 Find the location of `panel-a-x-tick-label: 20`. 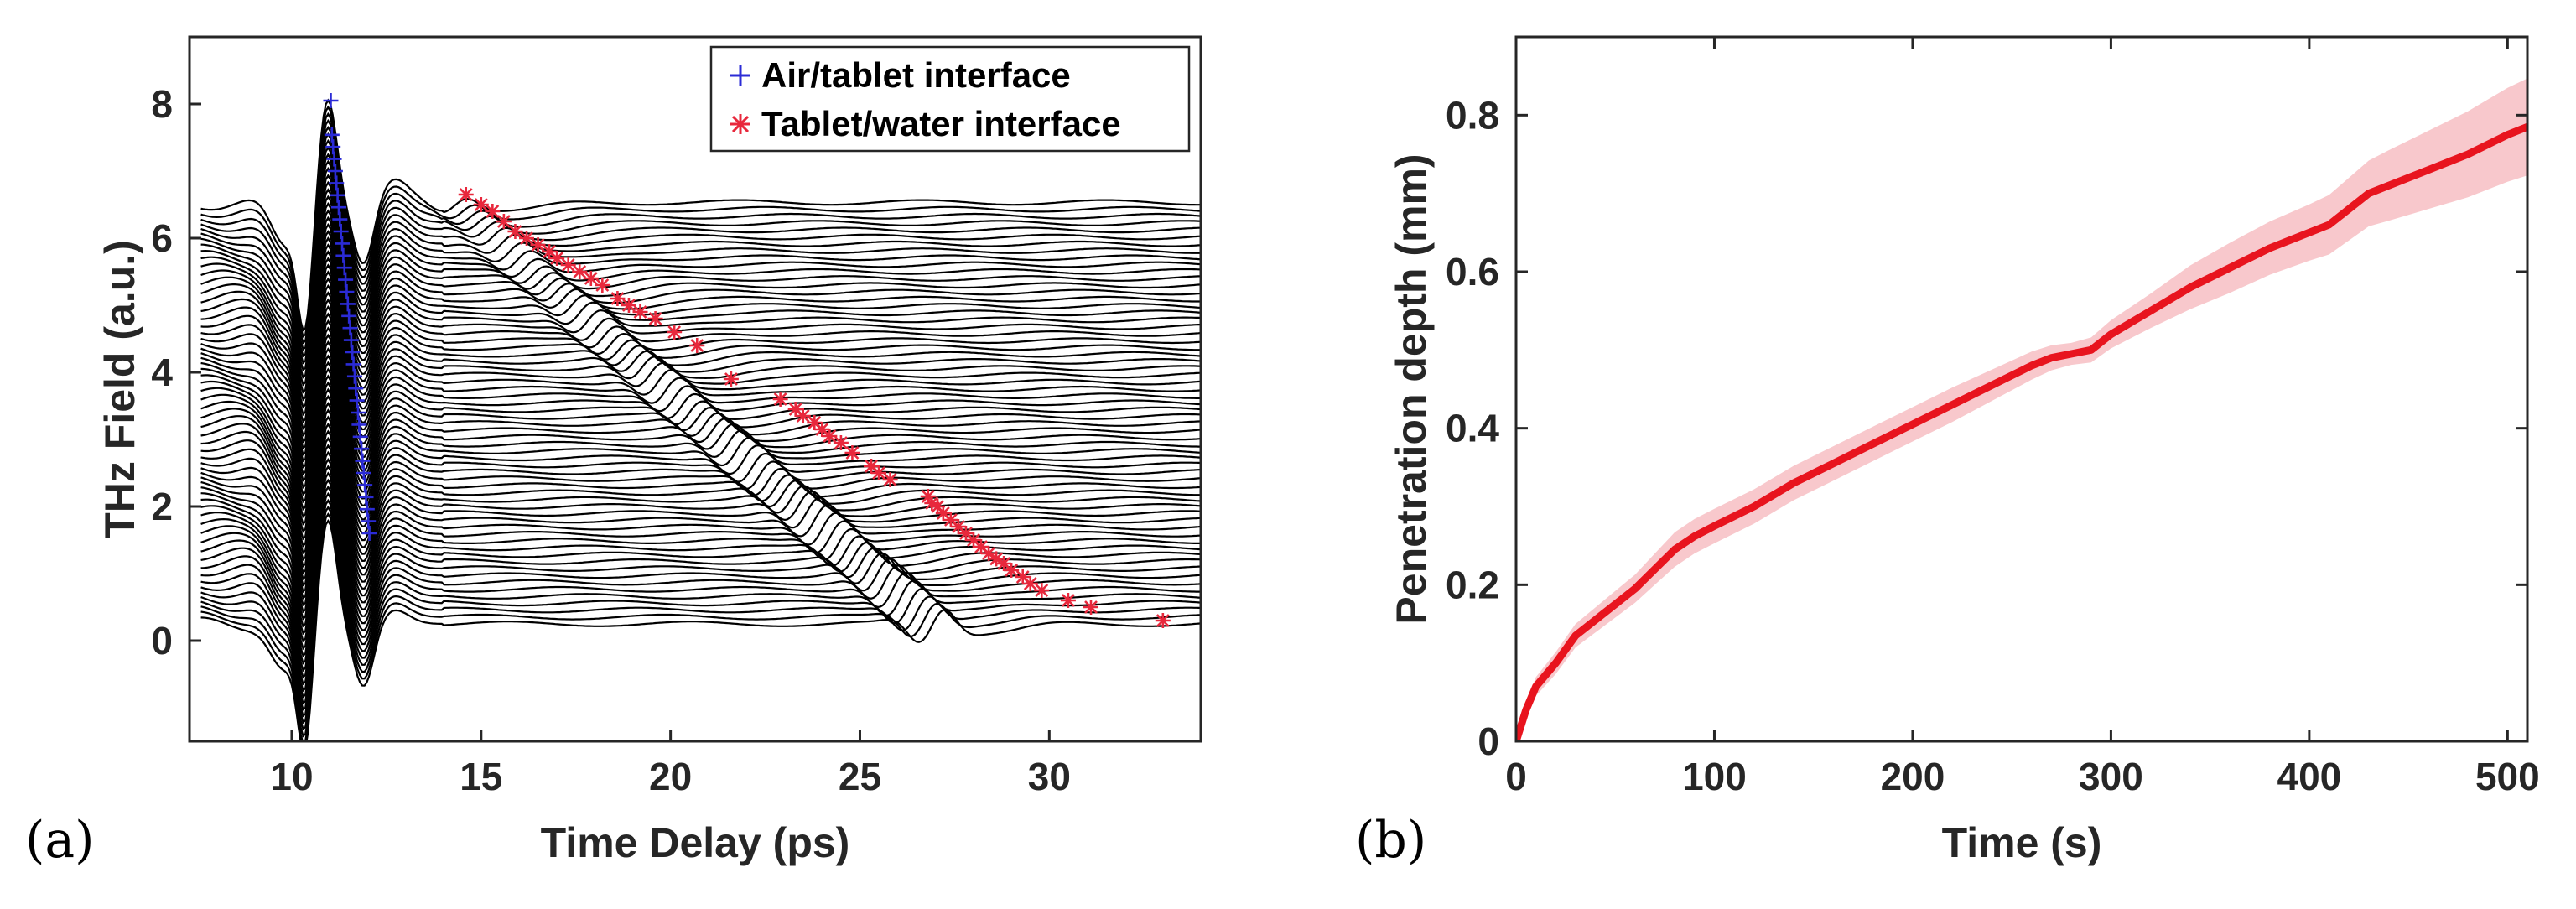

panel-a-x-tick-label: 20 is located at coordinates (670, 777).